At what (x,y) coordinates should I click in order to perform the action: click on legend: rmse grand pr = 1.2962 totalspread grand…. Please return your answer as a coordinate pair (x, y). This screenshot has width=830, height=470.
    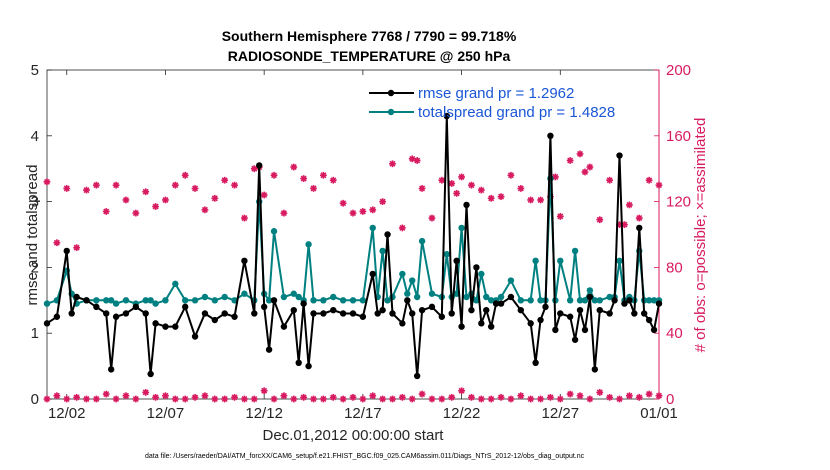
    Looking at the image, I should click on (492, 103).